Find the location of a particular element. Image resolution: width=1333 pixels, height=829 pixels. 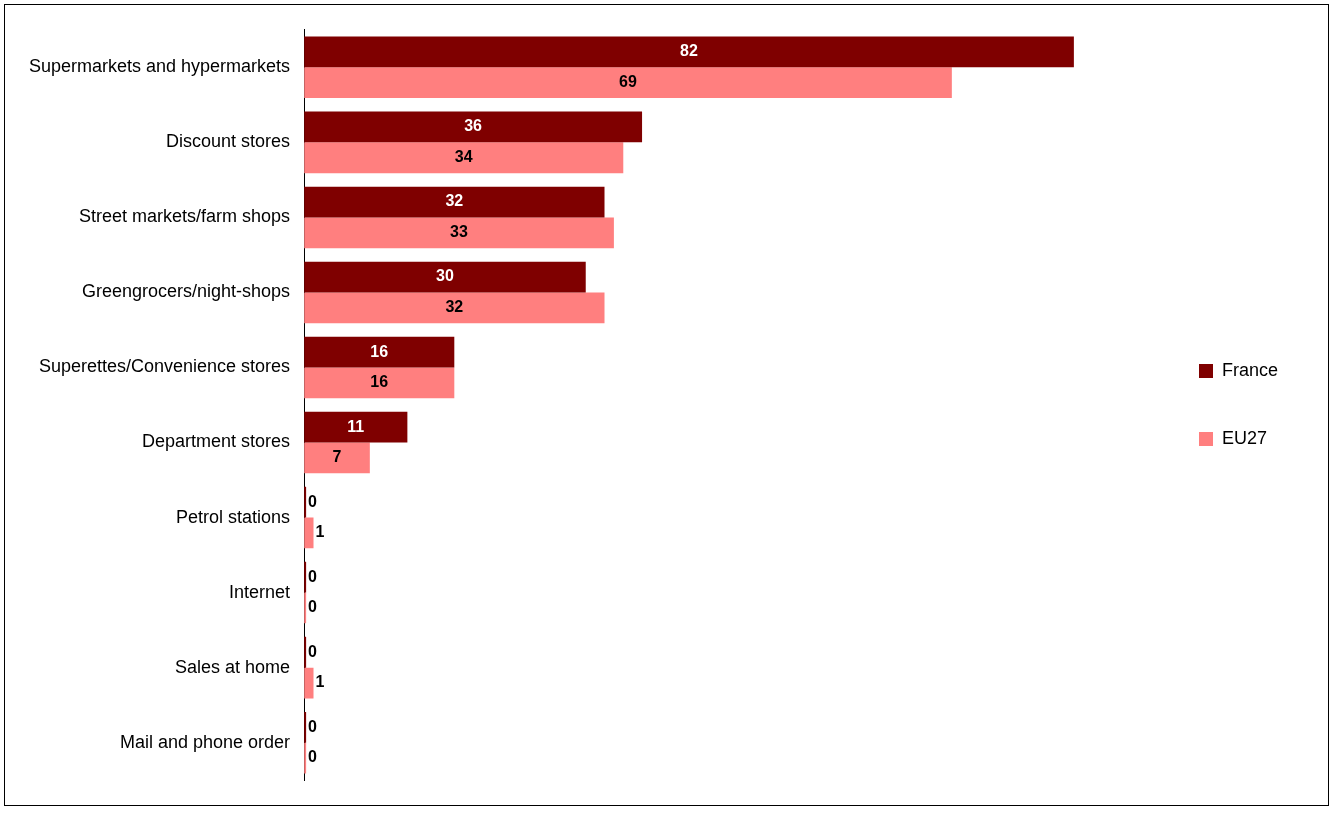

y-tick-label: Mail and phone order is located at coordinates (205, 741).